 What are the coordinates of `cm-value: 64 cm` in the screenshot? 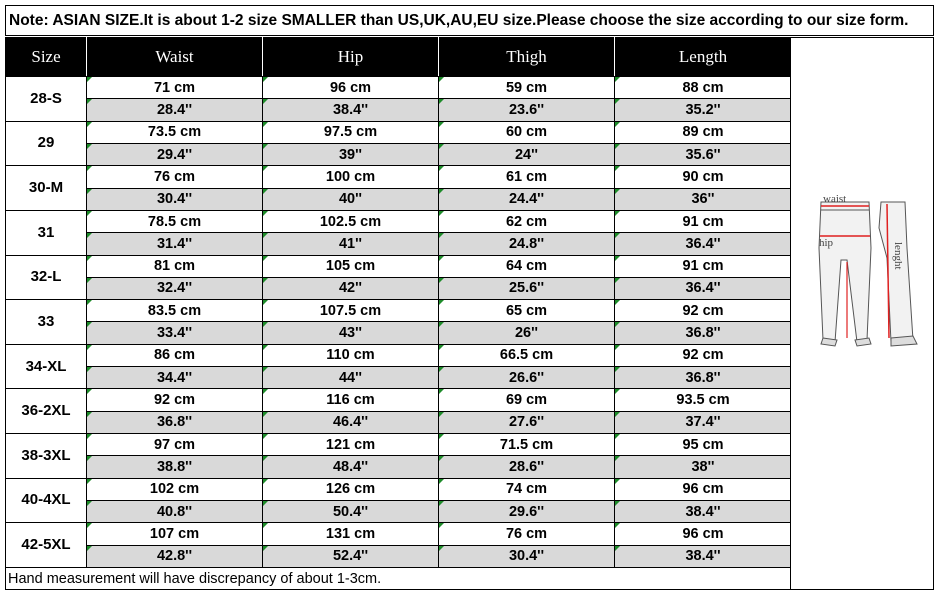 It's located at (526, 266).